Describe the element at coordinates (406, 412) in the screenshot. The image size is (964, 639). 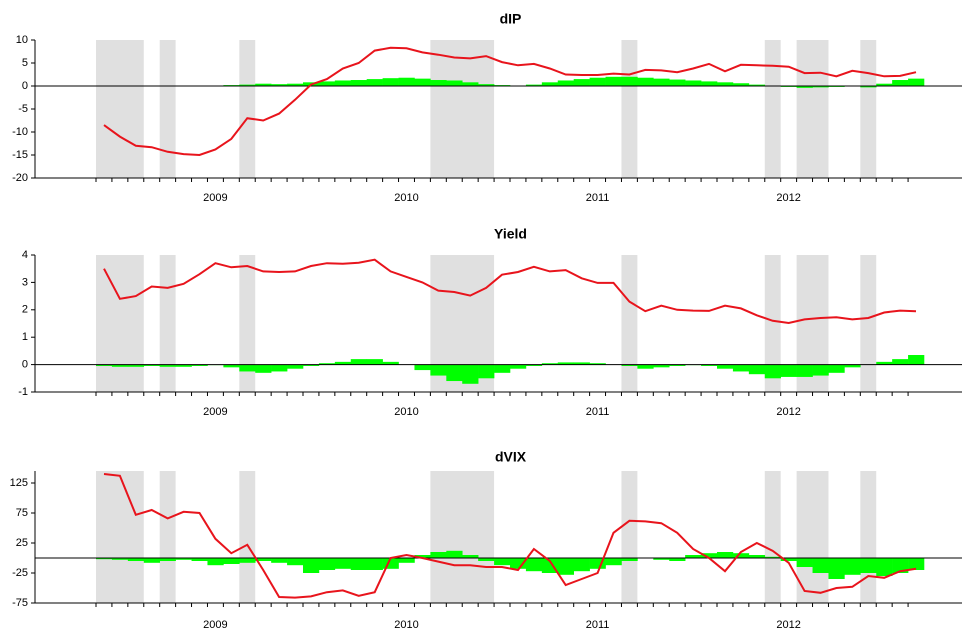
I see `x-tick-label: 2010` at that location.